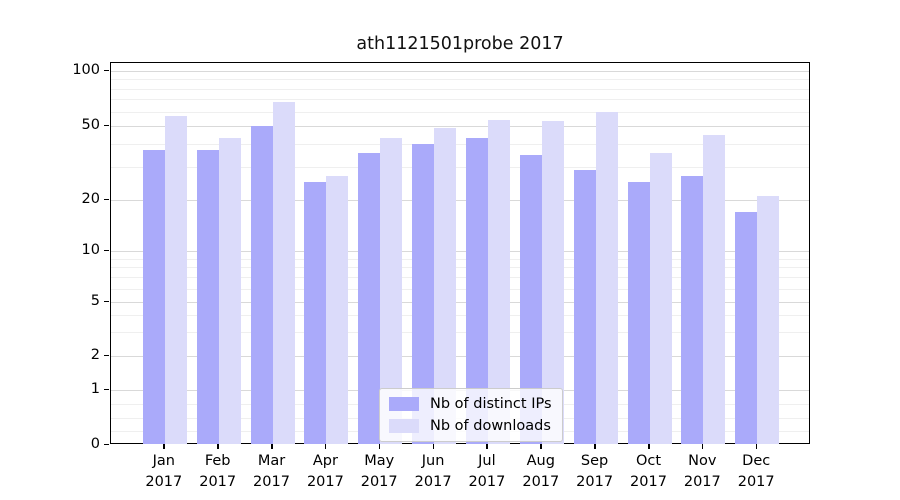 This screenshot has width=900, height=500. I want to click on x-tick-label: Jul 2017, so click(487, 471).